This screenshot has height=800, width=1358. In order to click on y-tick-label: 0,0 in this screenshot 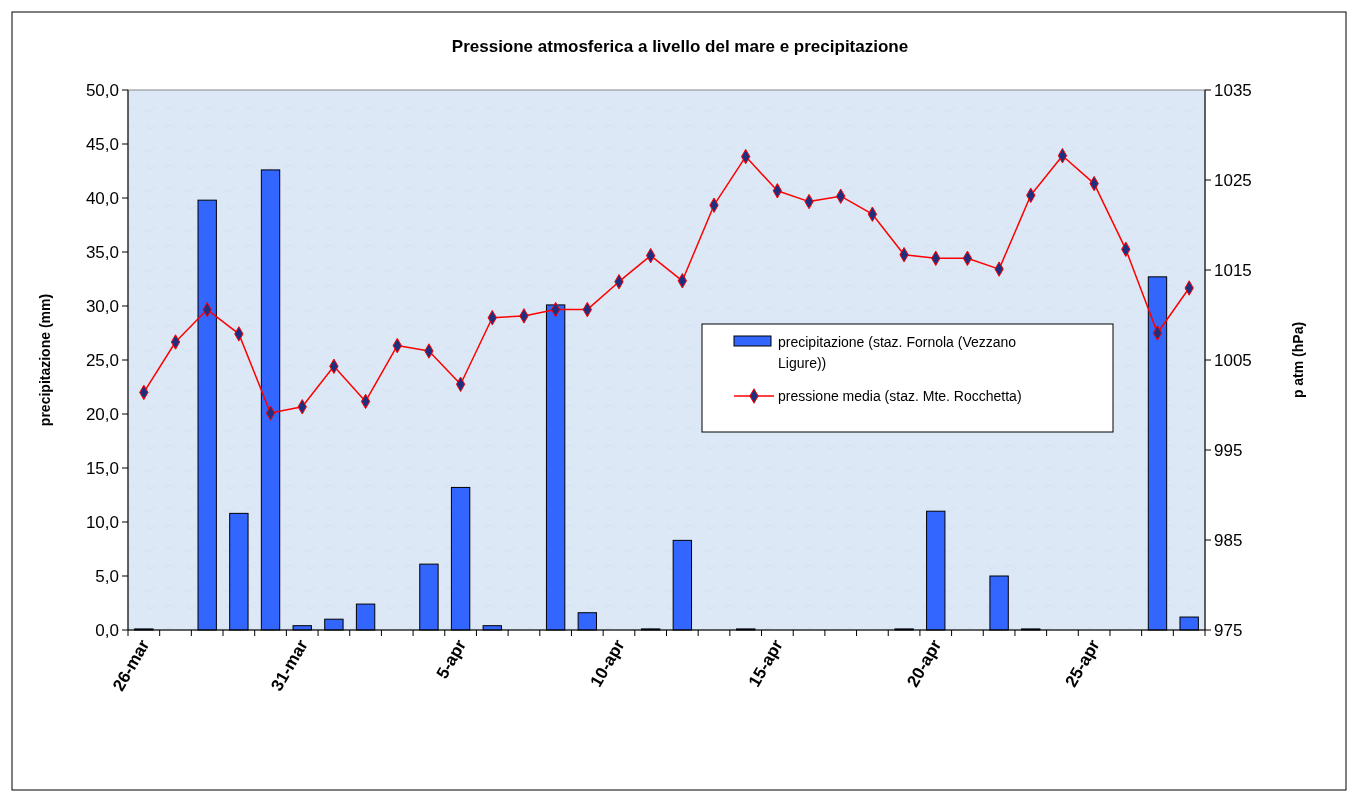, I will do `click(107, 630)`.